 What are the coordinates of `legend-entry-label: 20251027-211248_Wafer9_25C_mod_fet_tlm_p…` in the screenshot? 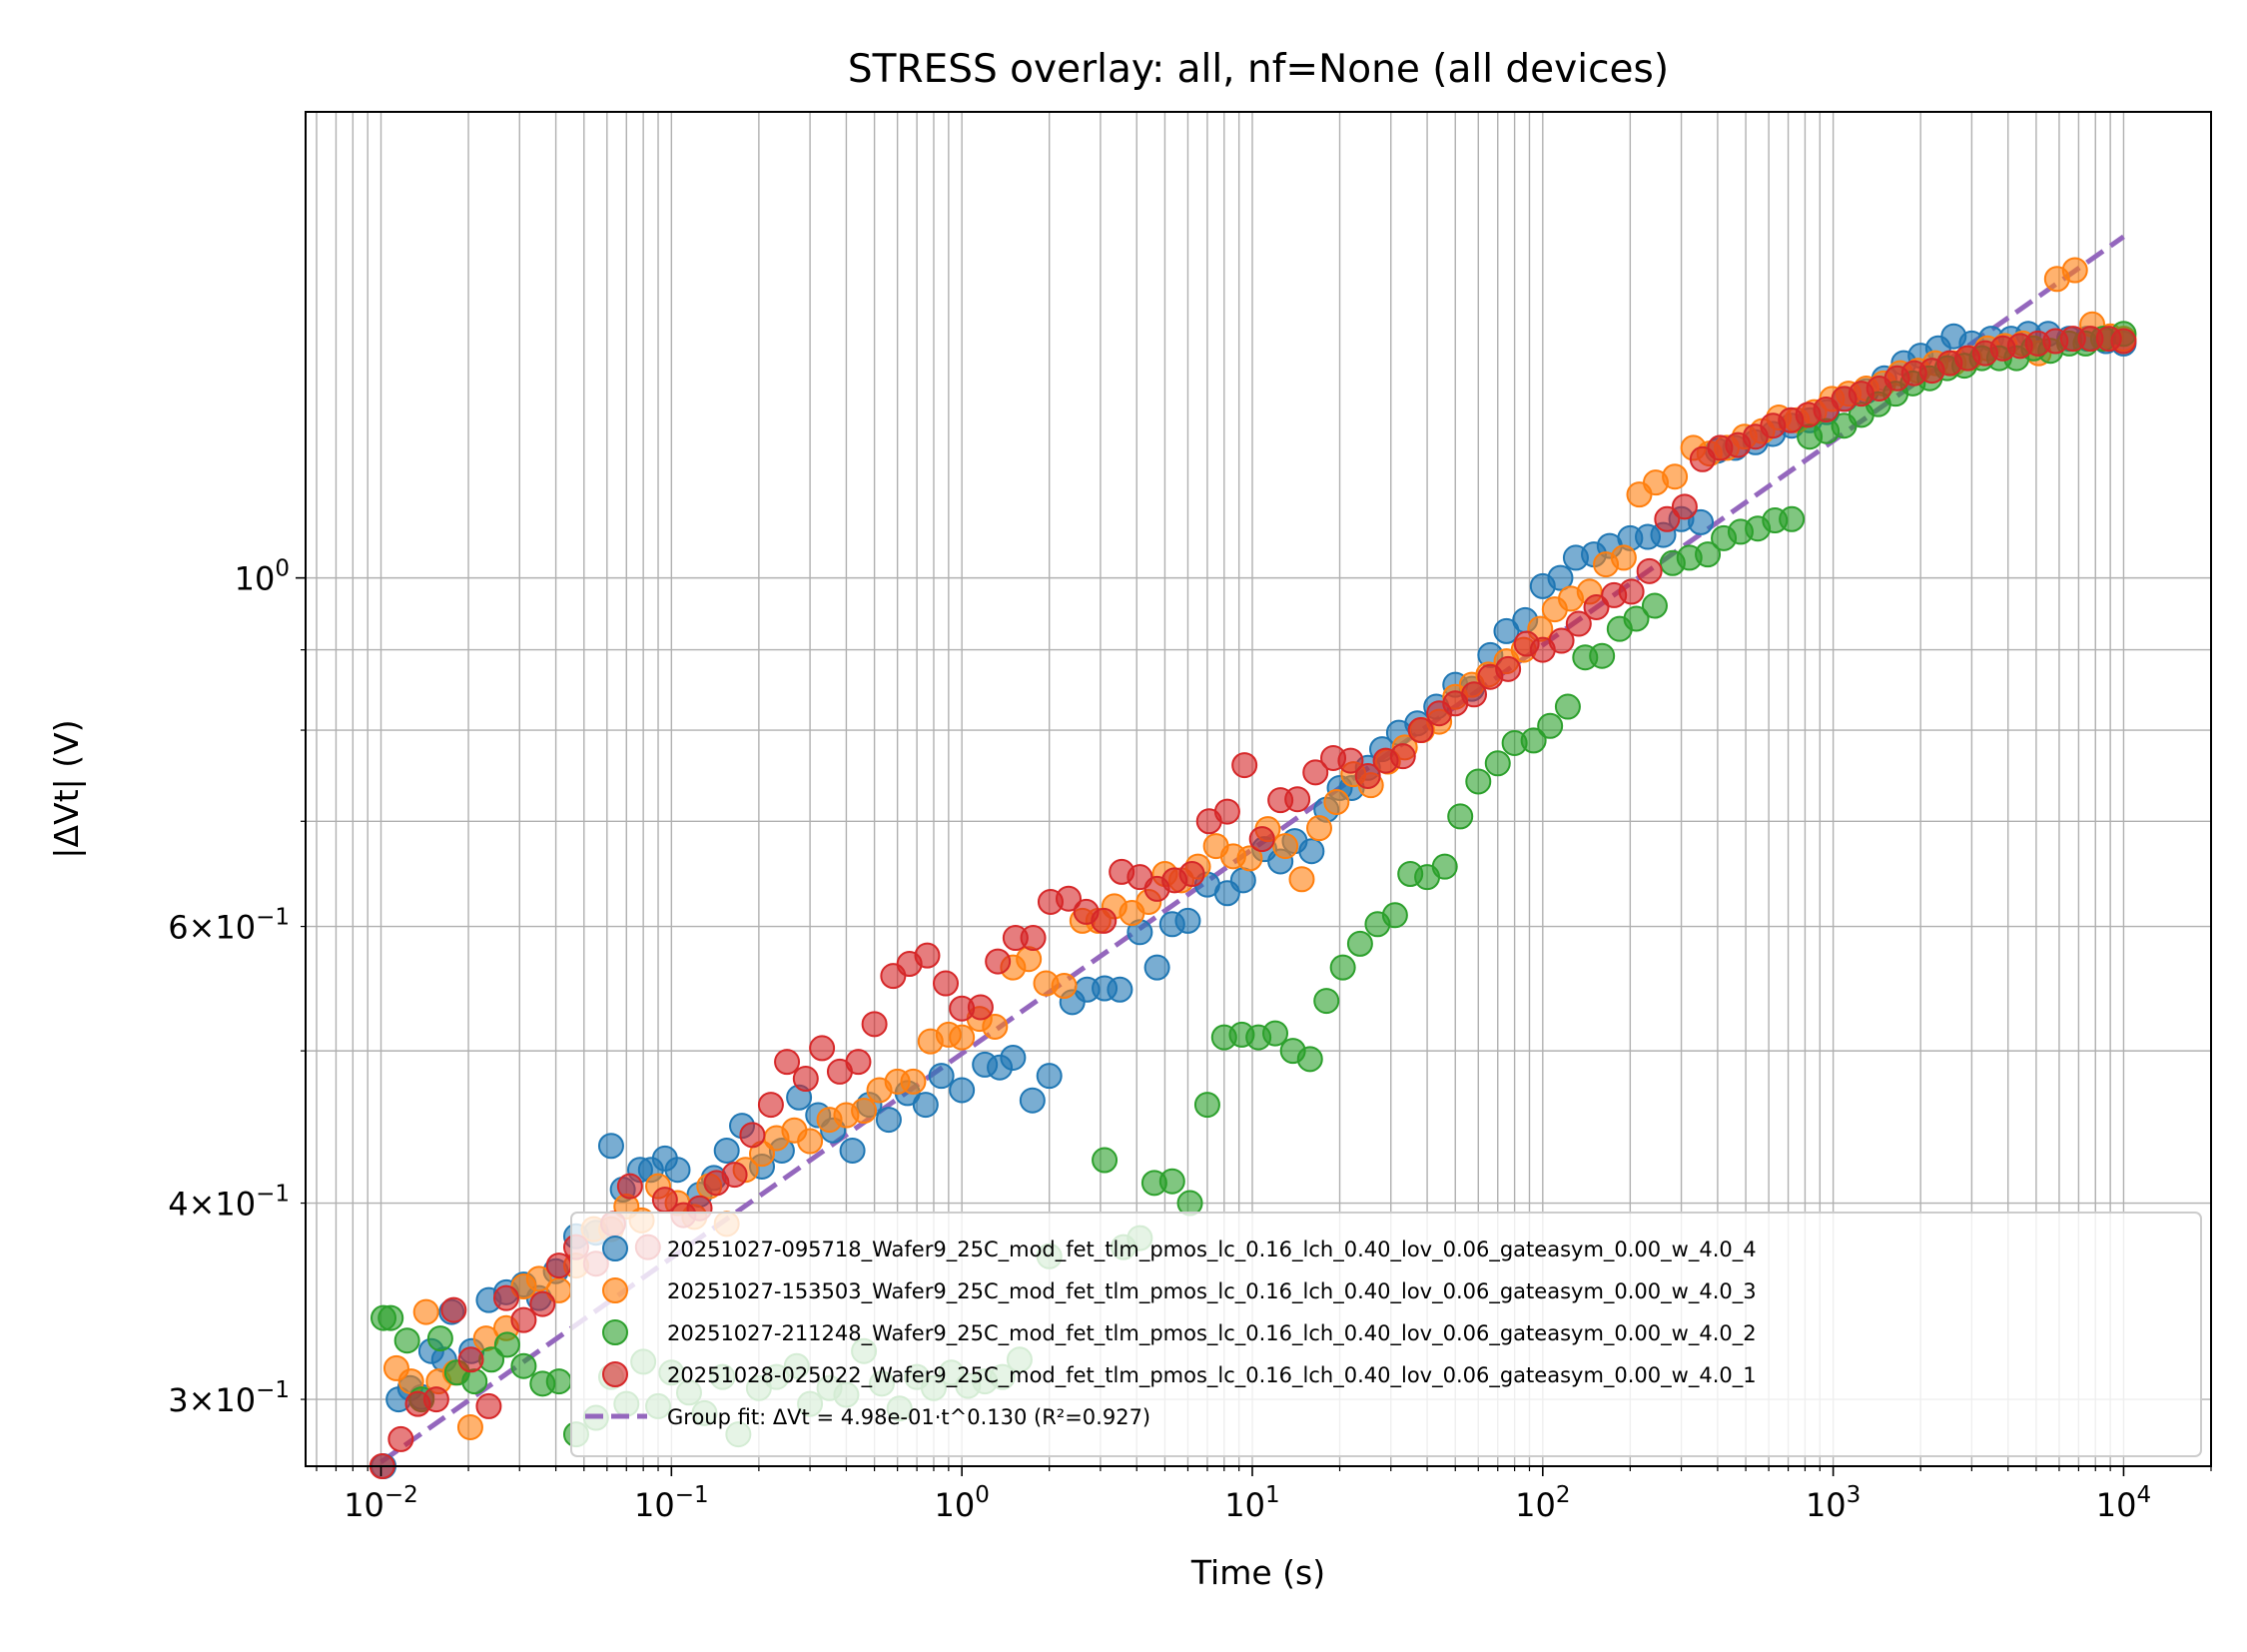 It's located at (1212, 1333).